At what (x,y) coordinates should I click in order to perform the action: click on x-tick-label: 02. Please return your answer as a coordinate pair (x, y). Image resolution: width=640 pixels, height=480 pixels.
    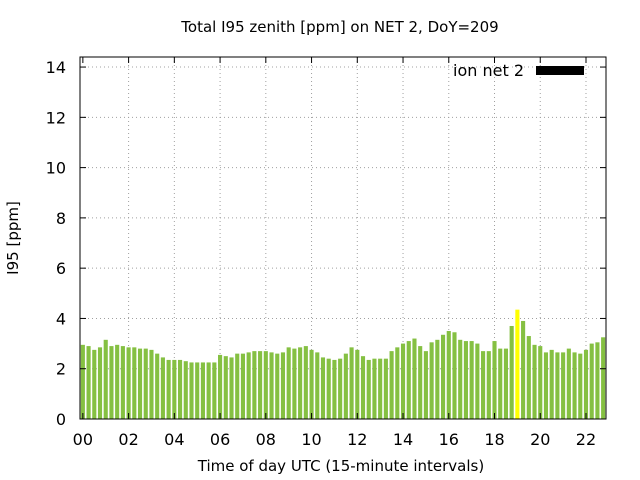
    Looking at the image, I should click on (128, 439).